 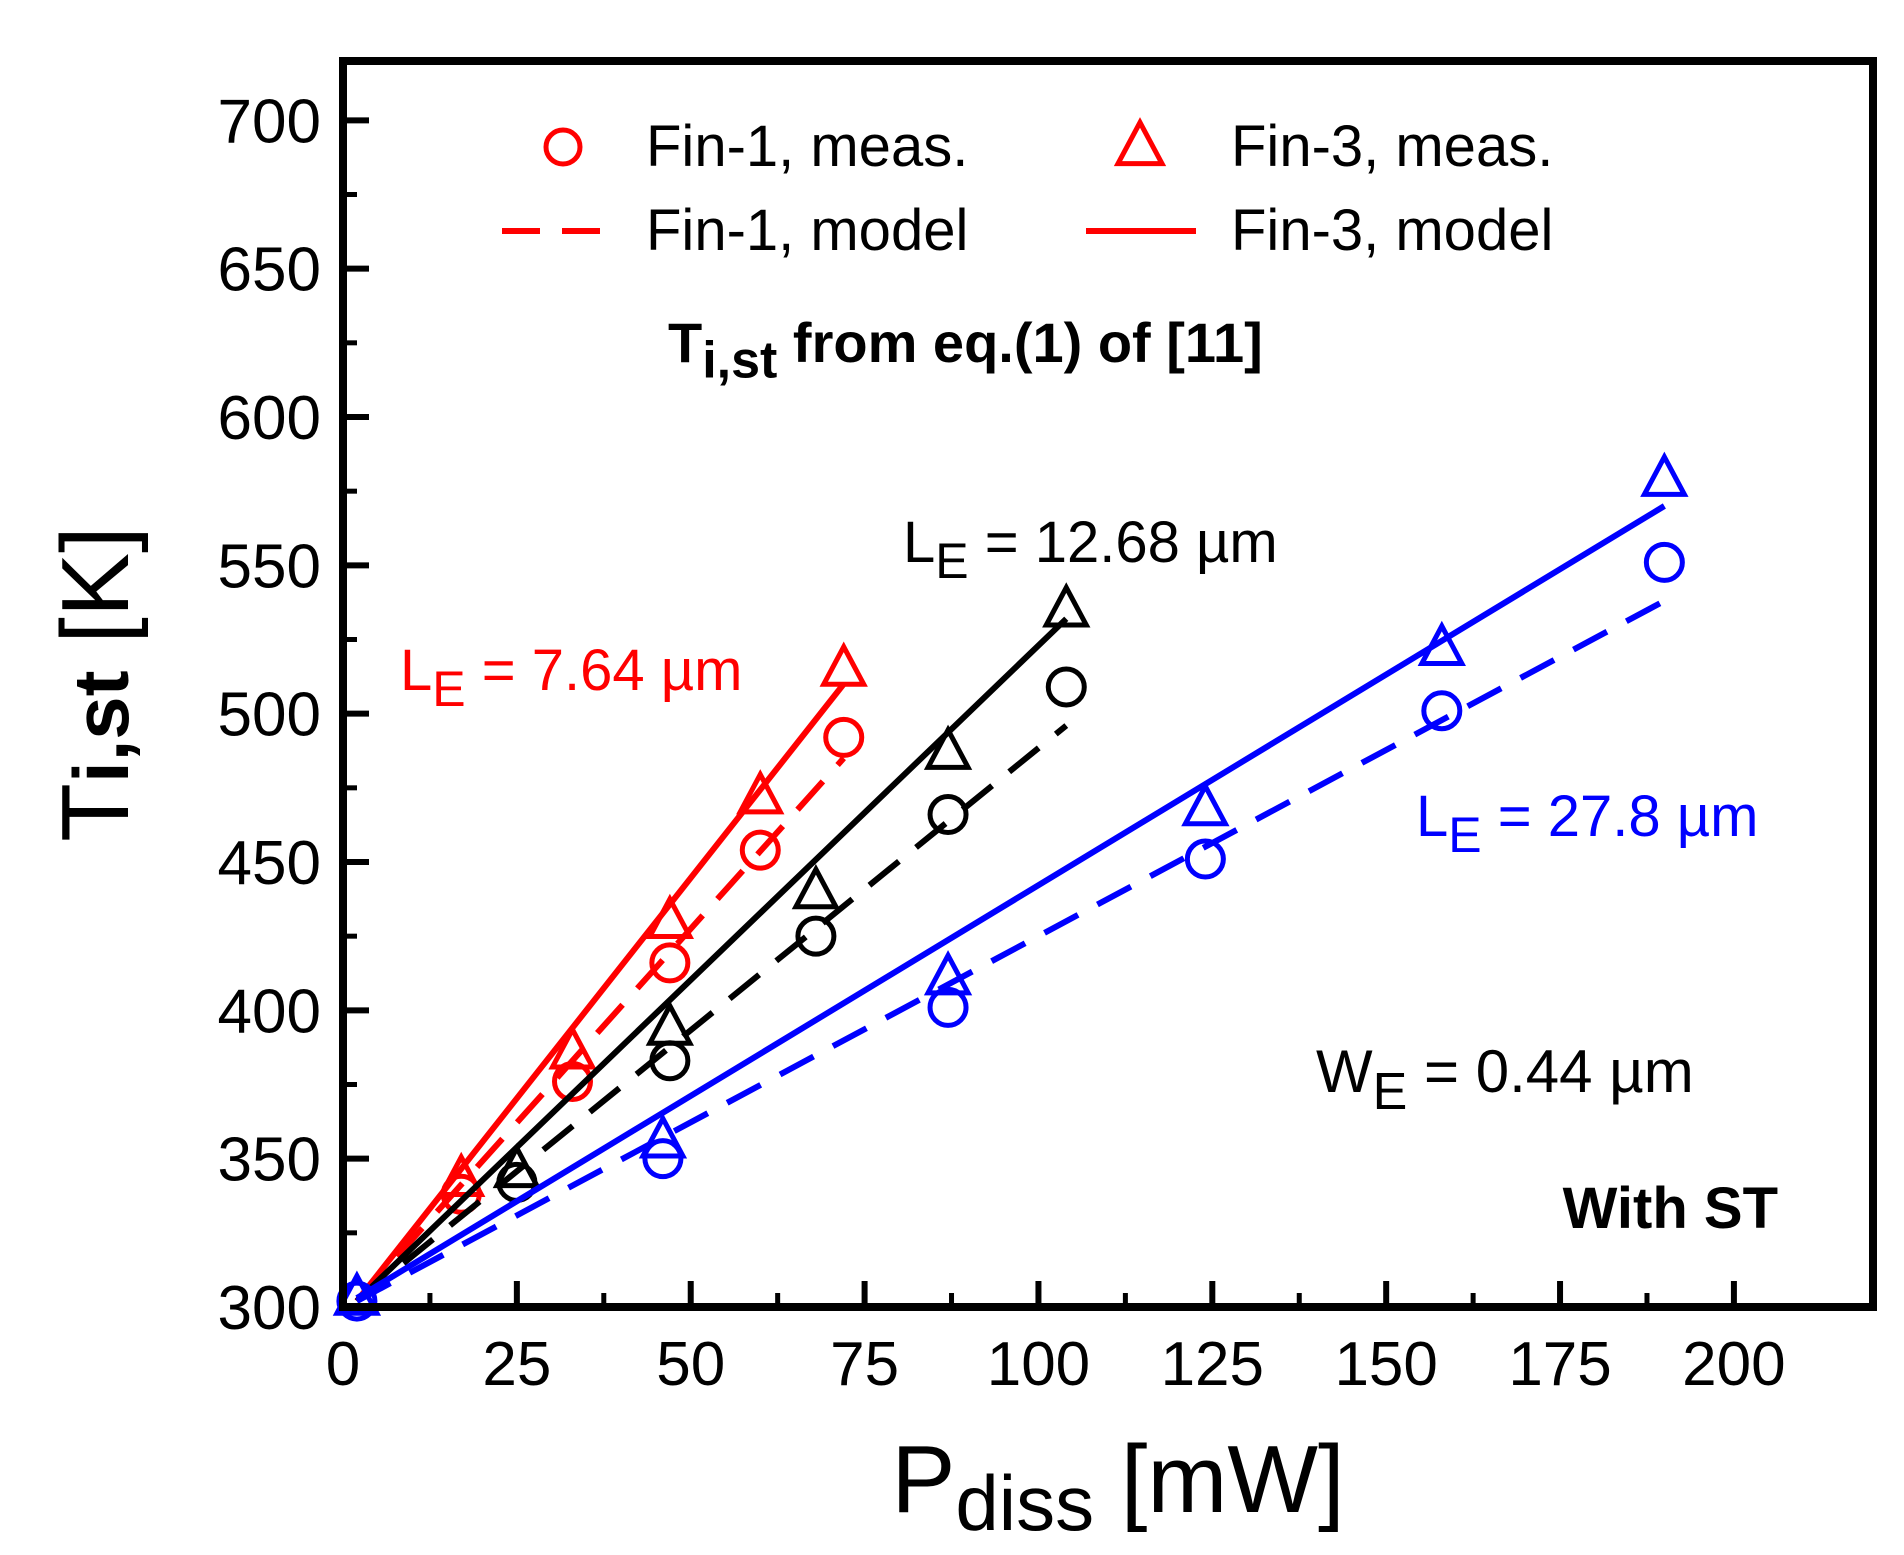 What do you see at coordinates (1392, 146) in the screenshot?
I see `legend-label-fin3-meas: Fin-3, meas.` at bounding box center [1392, 146].